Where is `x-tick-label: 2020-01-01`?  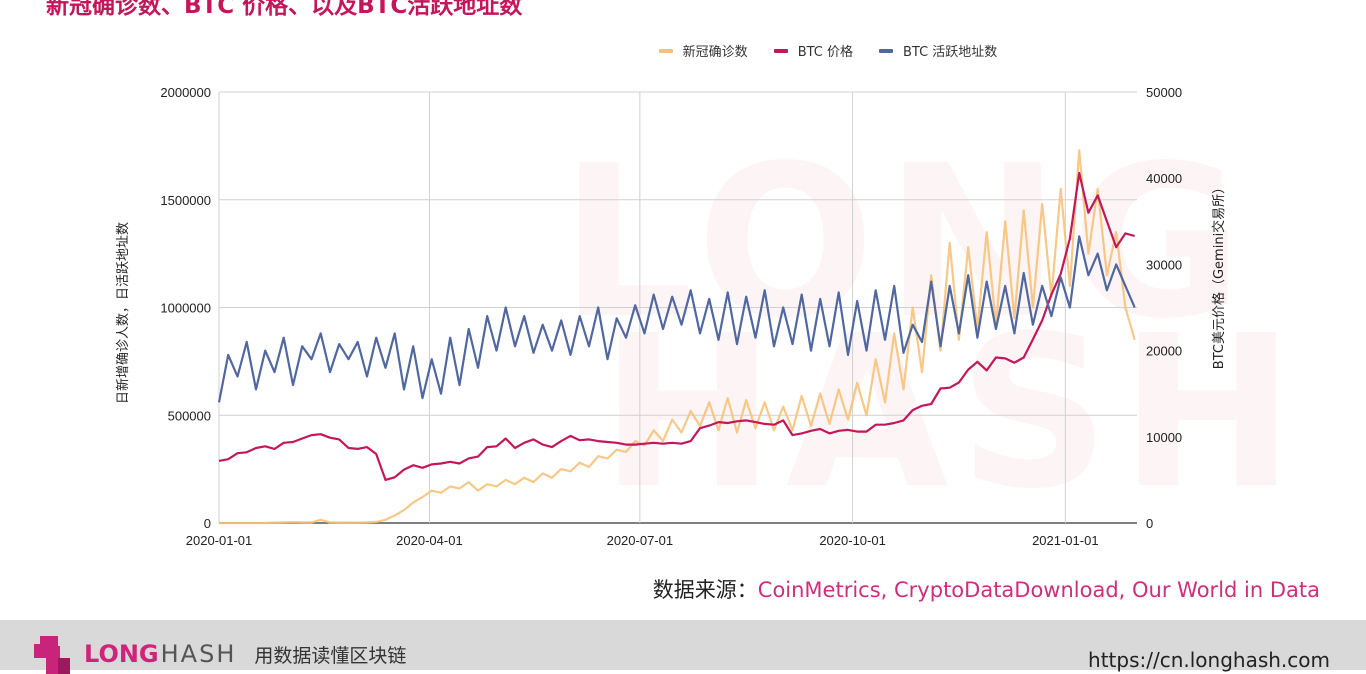 x-tick-label: 2020-01-01 is located at coordinates (219, 540).